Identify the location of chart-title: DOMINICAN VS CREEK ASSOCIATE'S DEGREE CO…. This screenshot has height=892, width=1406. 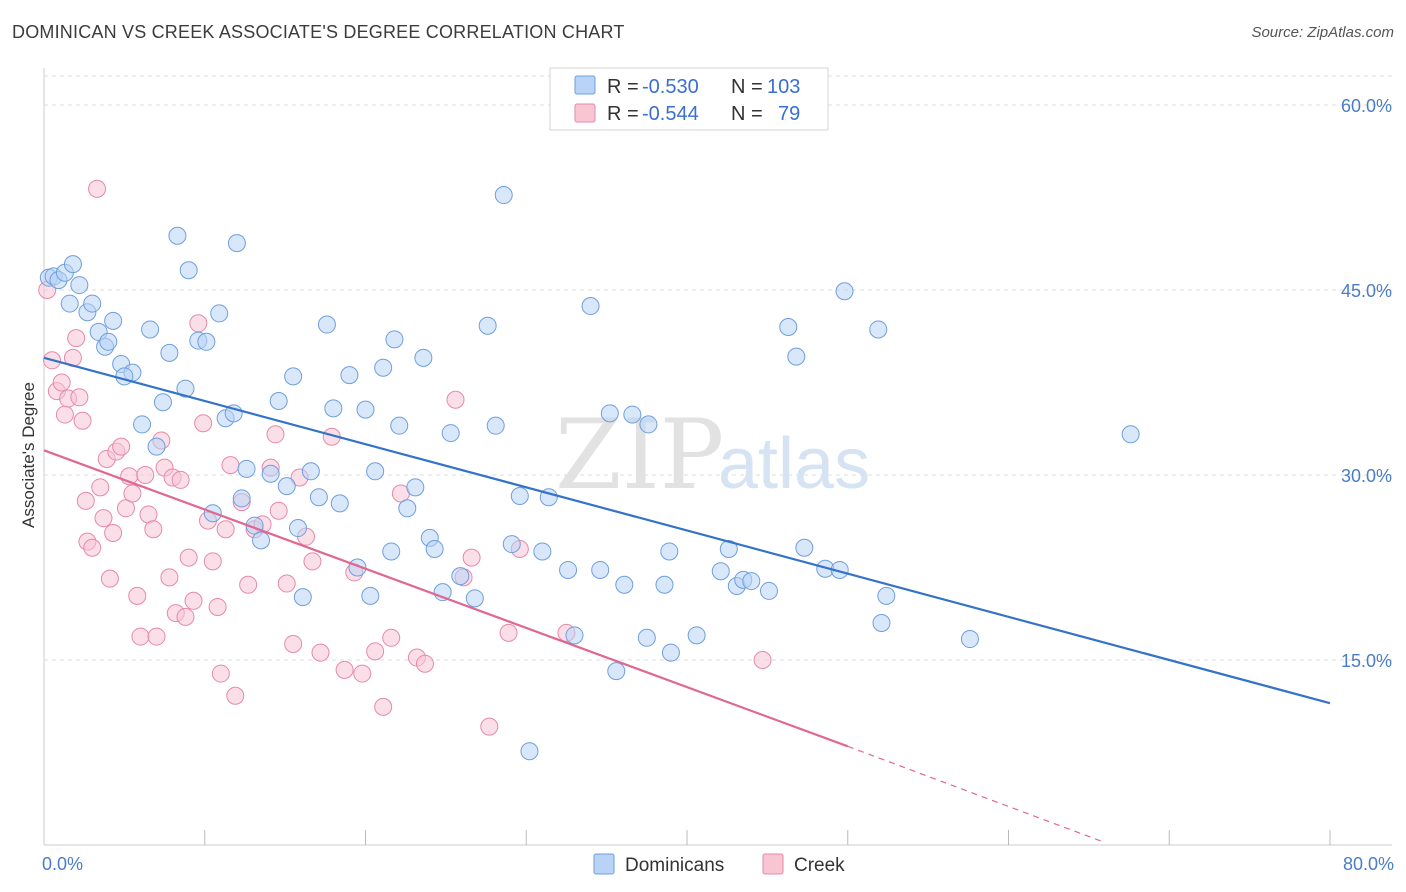
(318, 32).